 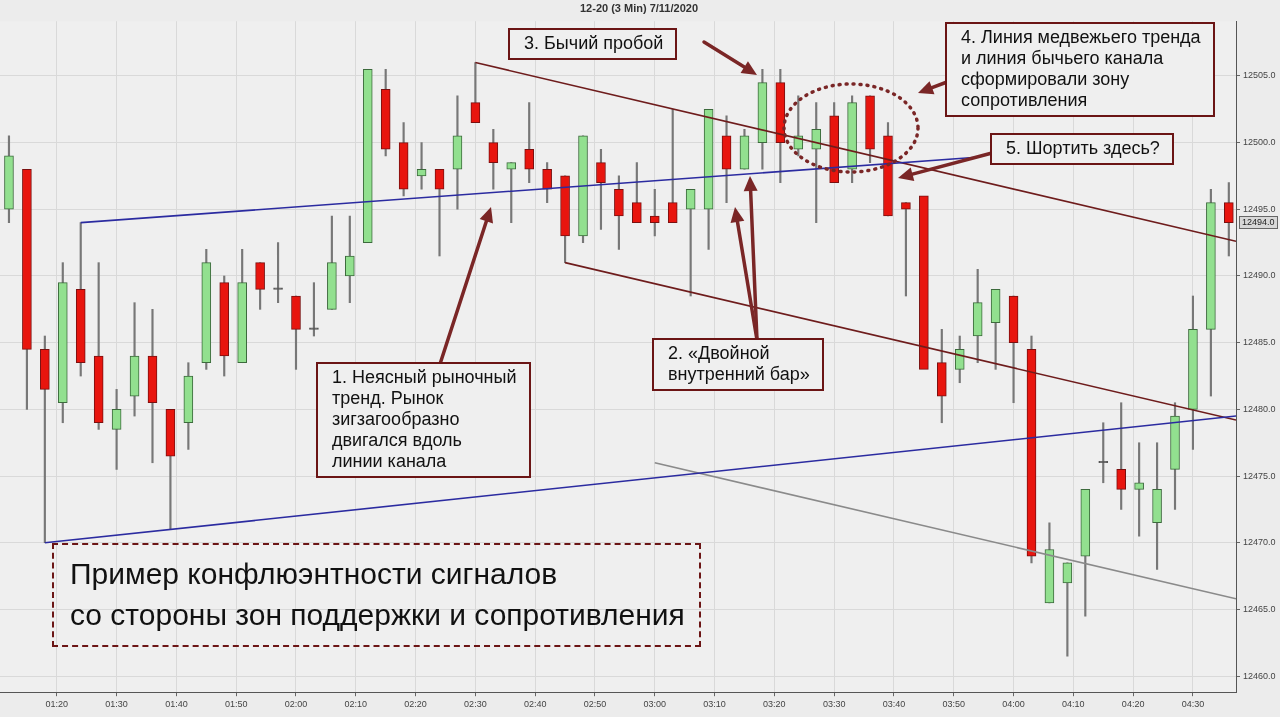 What do you see at coordinates (1073, 704) in the screenshot?
I see `x-tick-label: 04:10` at bounding box center [1073, 704].